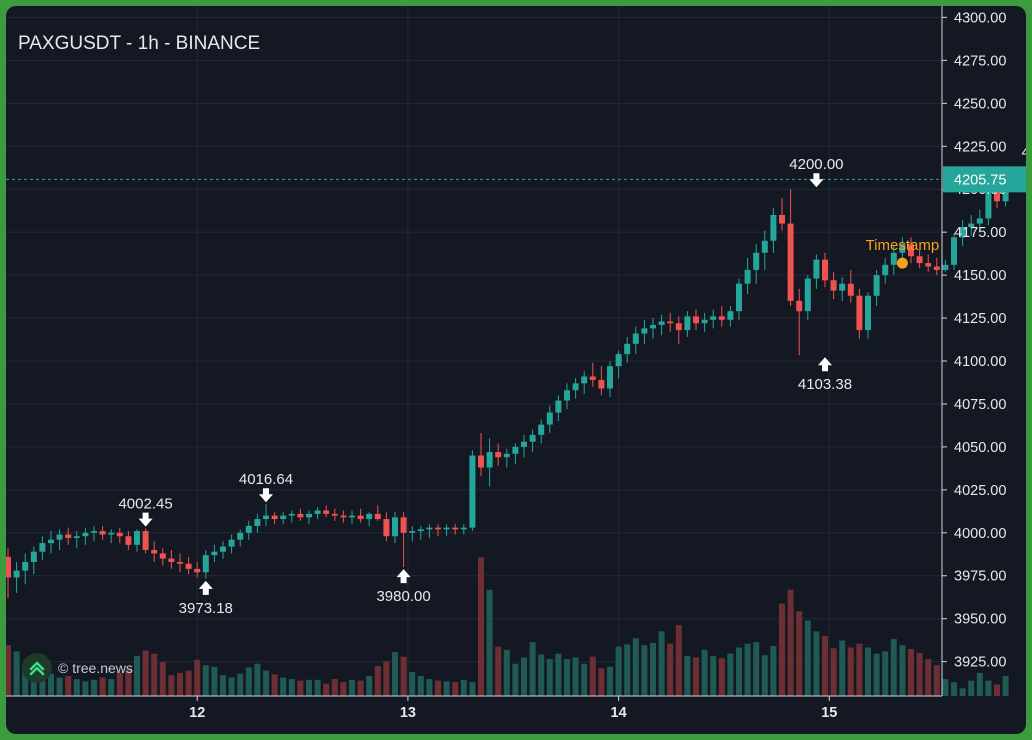 This screenshot has width=1032, height=740. I want to click on y-tick-label: 4225.00, so click(980, 147).